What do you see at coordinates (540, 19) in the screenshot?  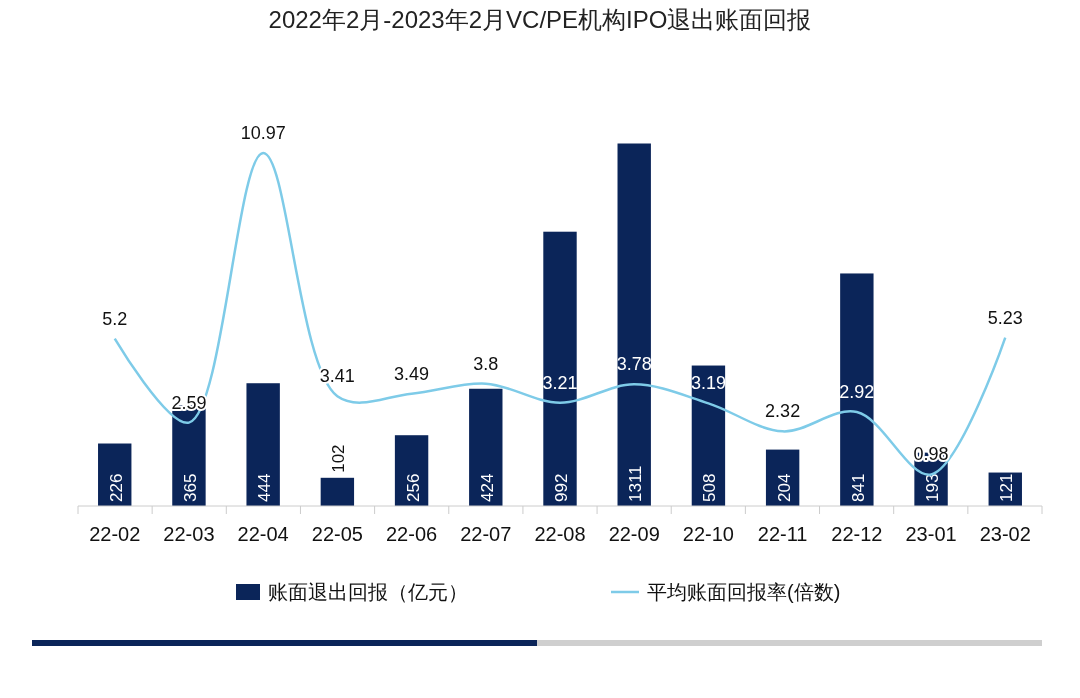 I see `chart-title: 2022年2月-2023年2月VC/PE机构IPO退出账面回报` at bounding box center [540, 19].